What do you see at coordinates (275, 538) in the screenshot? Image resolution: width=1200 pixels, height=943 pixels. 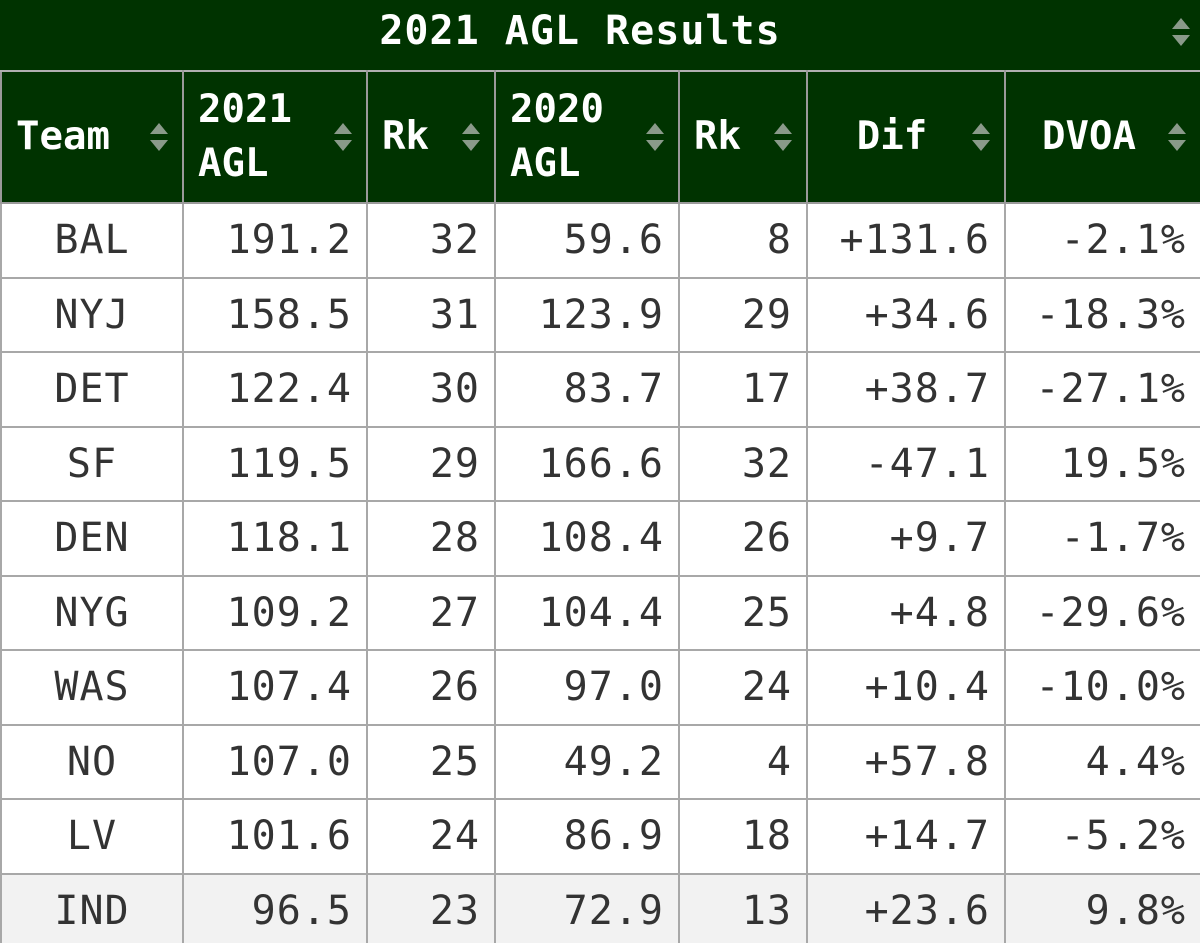 I see `cell-2021-agl: 118.1` at bounding box center [275, 538].